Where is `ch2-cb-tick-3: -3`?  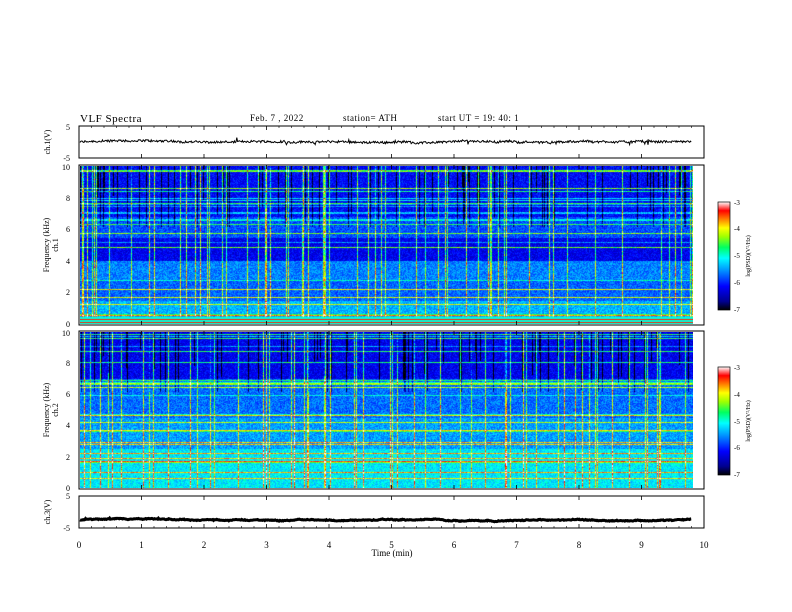
ch2-cb-tick-3: -3 is located at coordinates (737, 368).